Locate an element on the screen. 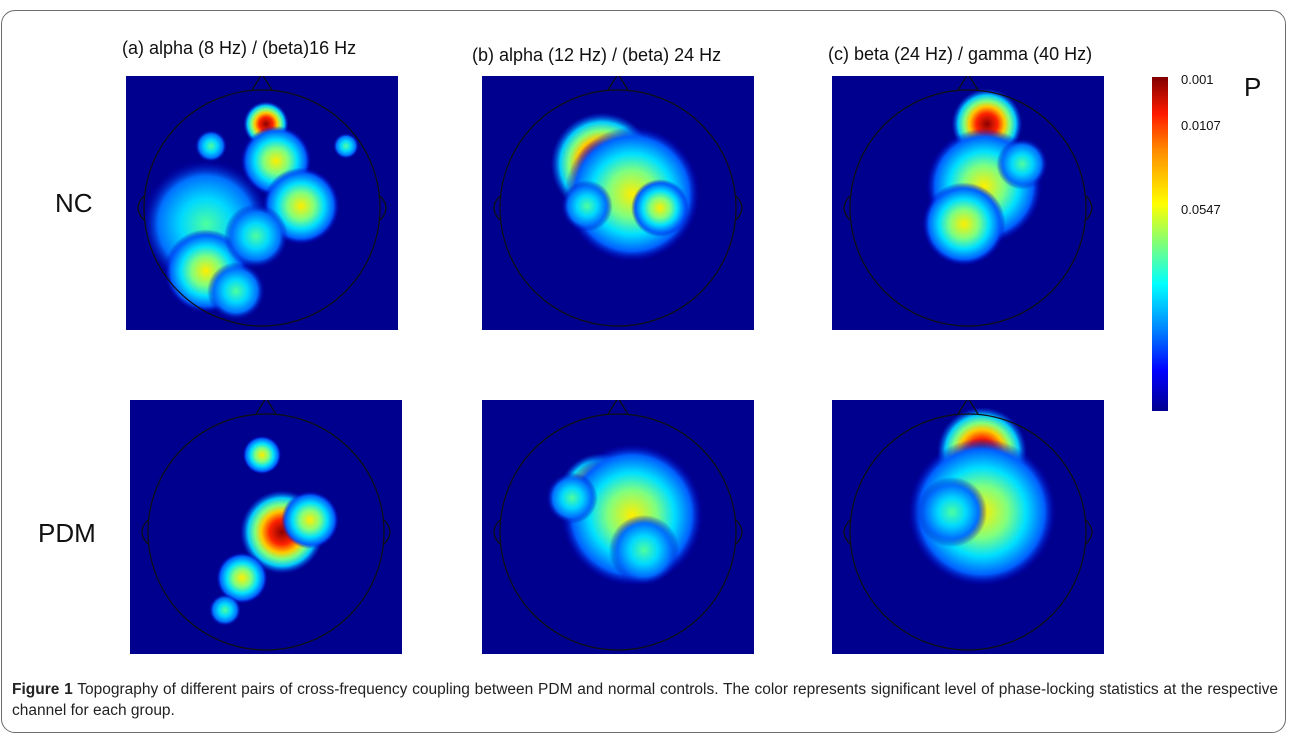 The image size is (1290, 737). caption-label: Figure 1 is located at coordinates (42, 689).